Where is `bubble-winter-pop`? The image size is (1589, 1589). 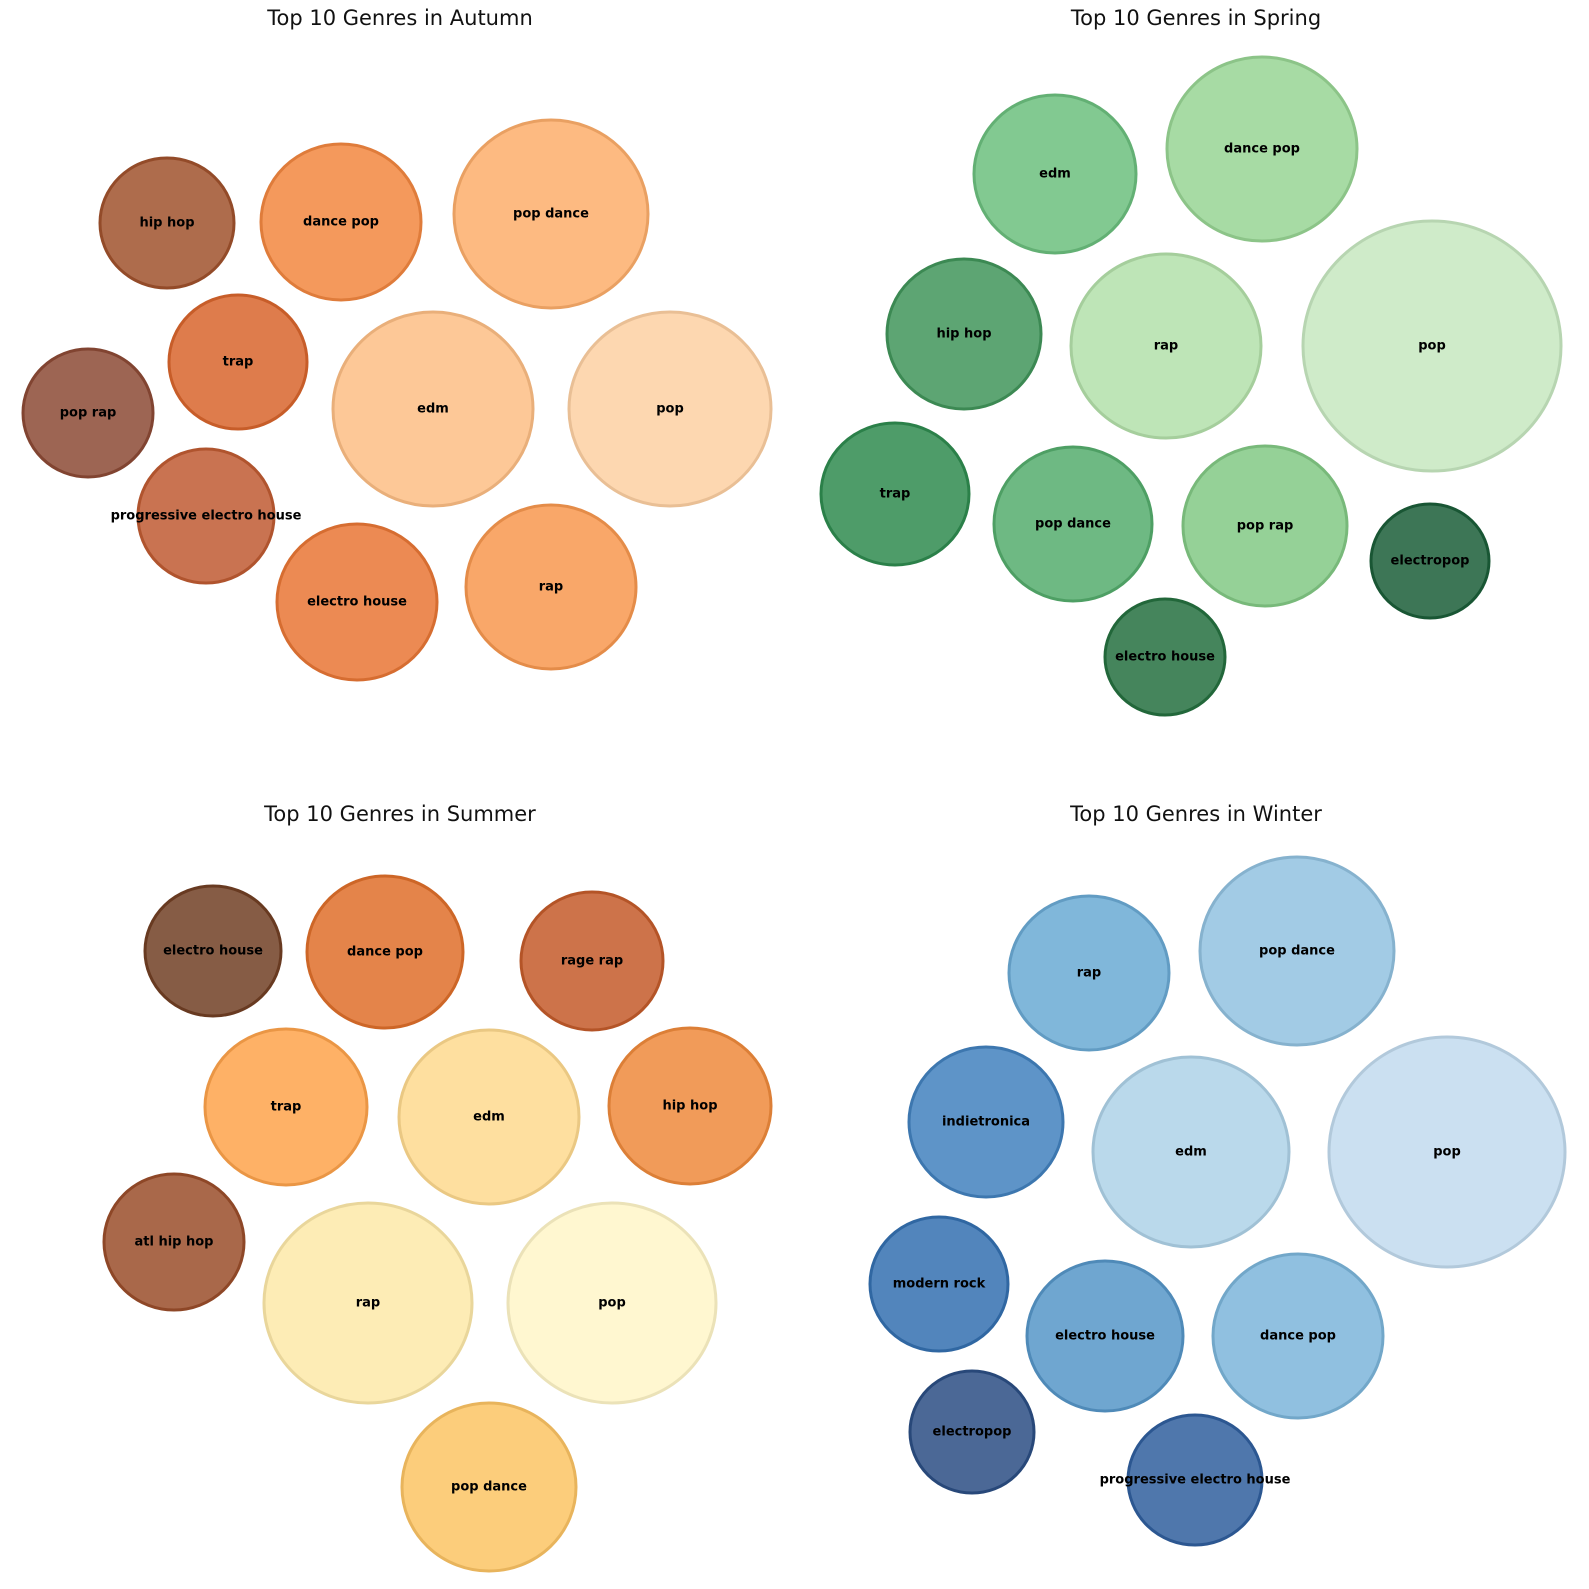
bubble-winter-pop is located at coordinates (1447, 1152).